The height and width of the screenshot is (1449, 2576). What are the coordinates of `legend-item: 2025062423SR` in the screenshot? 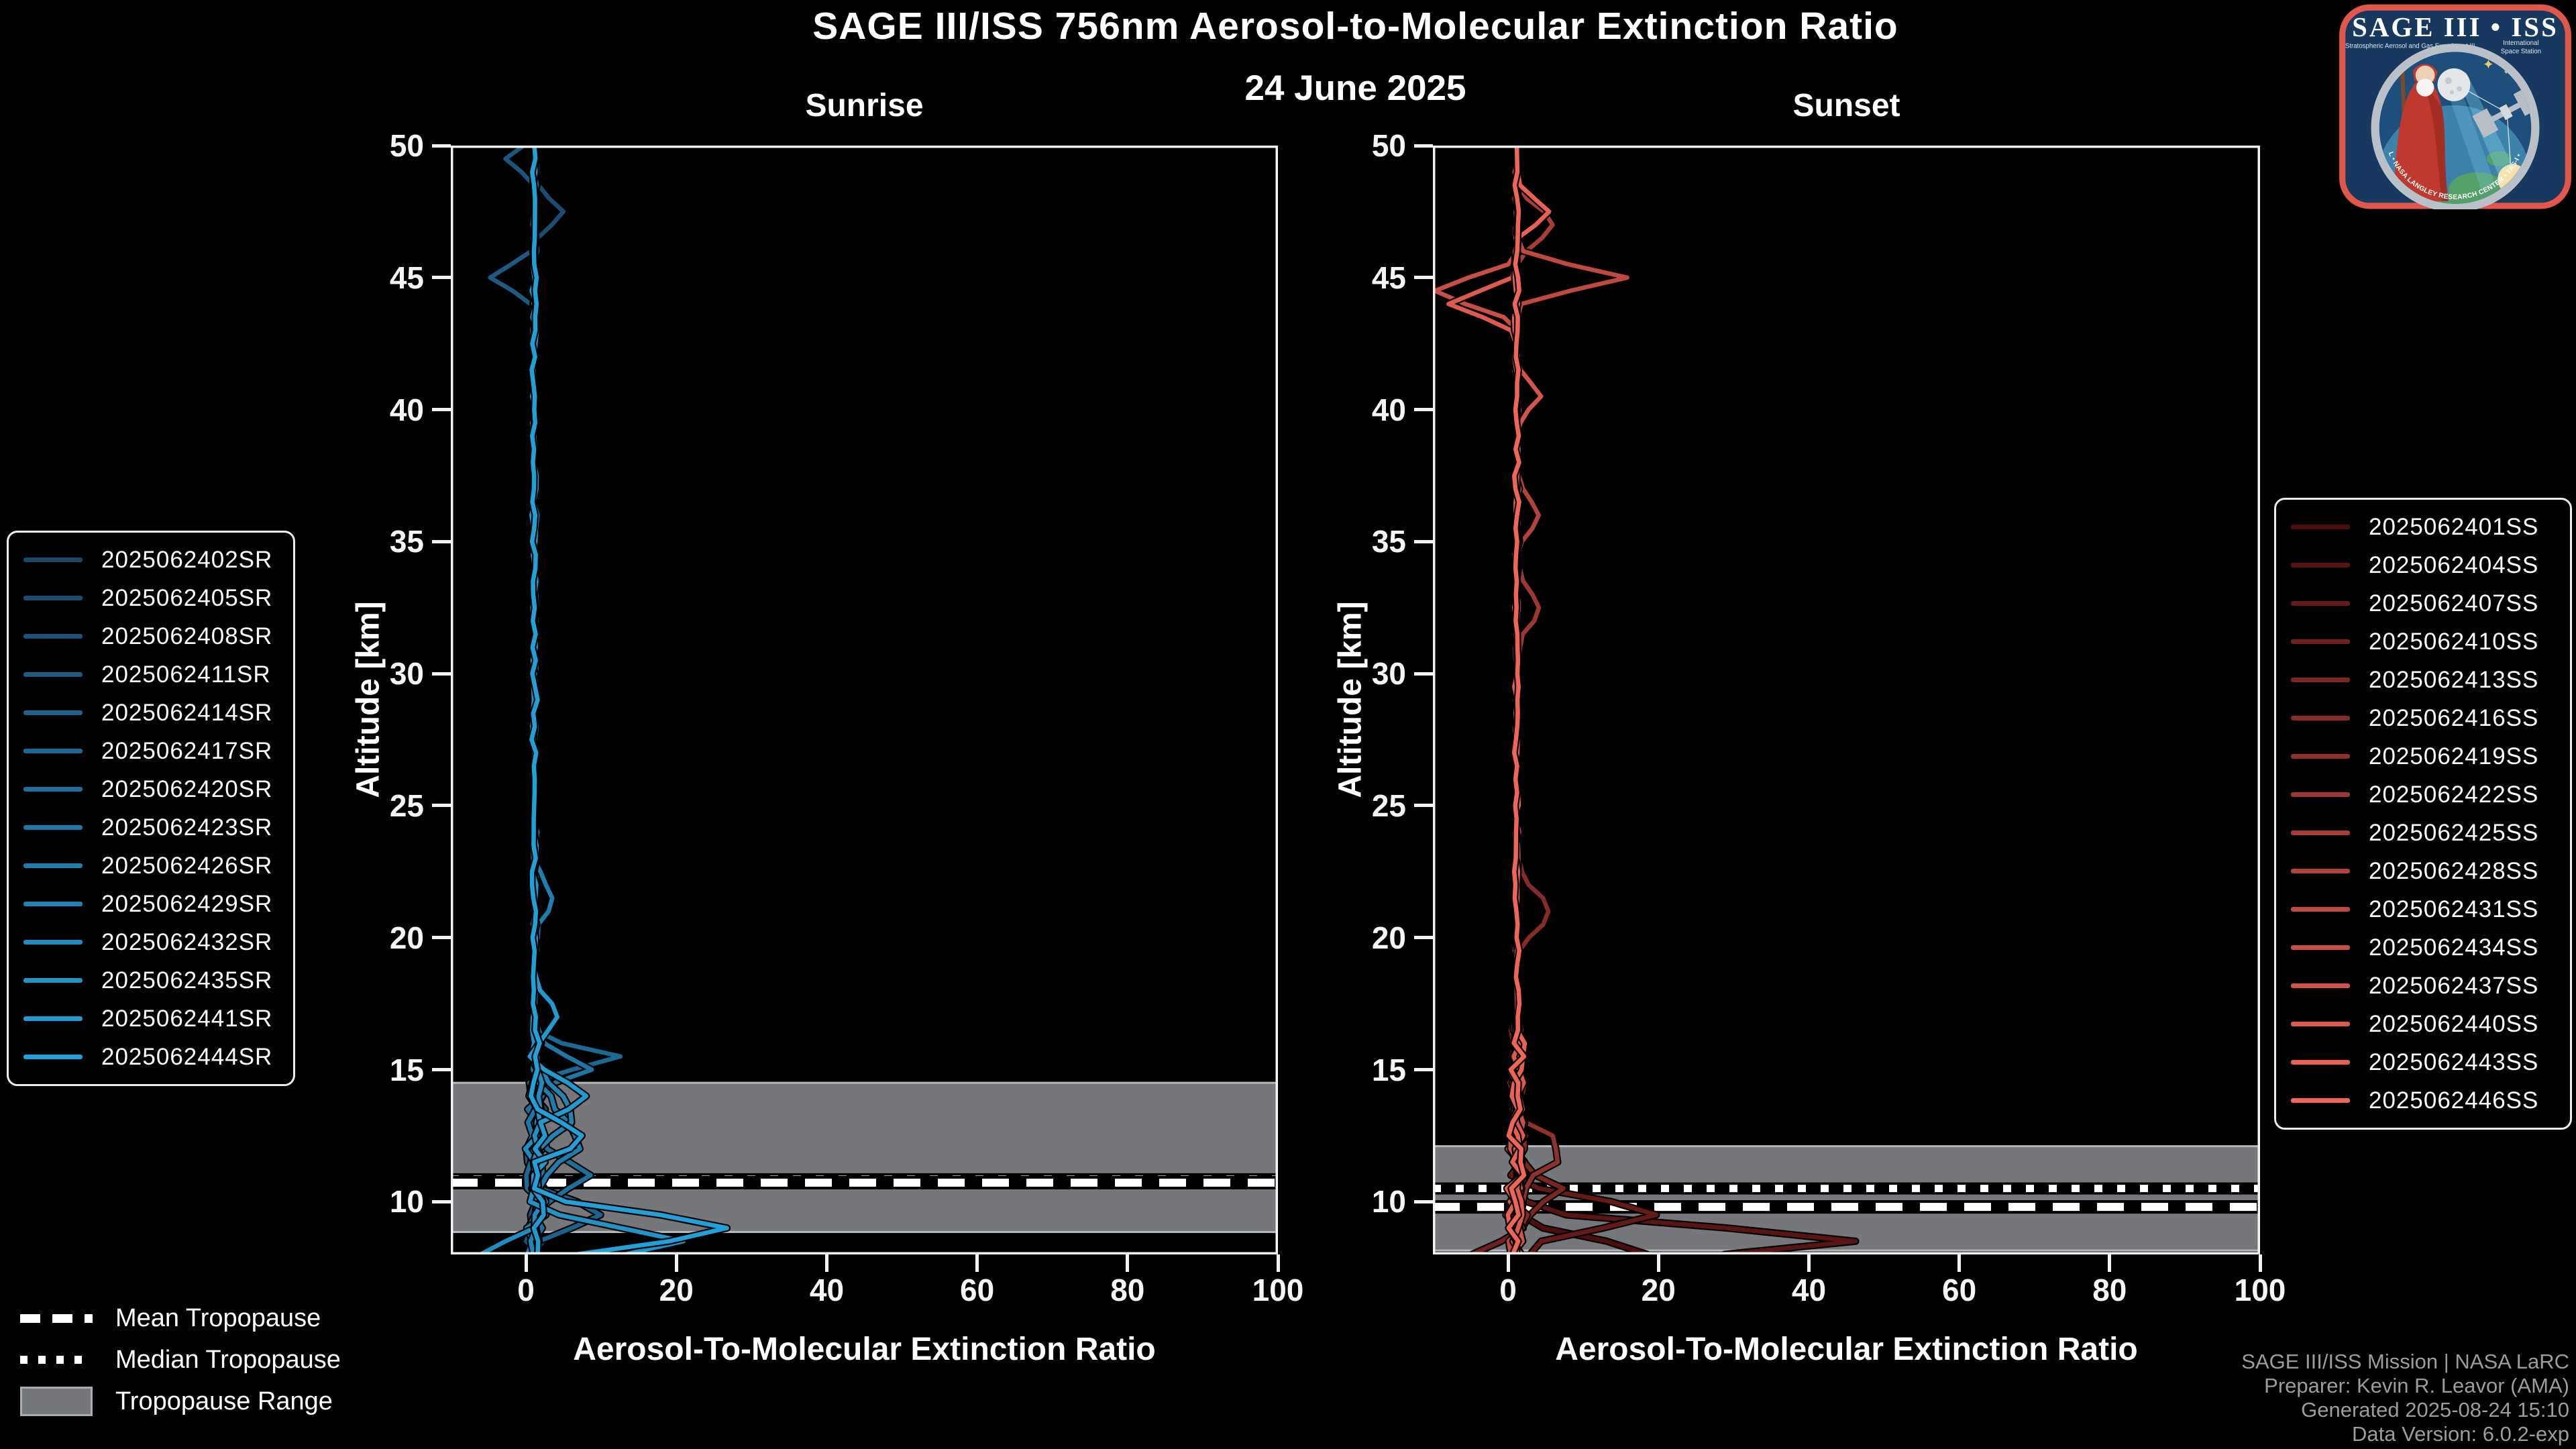 It's located at (150, 827).